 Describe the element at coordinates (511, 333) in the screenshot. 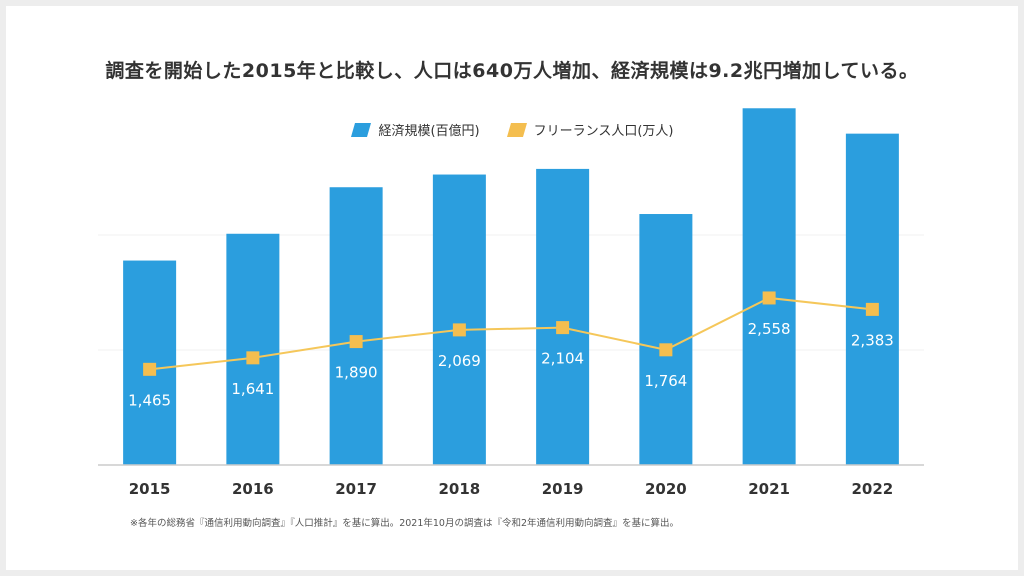

I see `series-line` at that location.